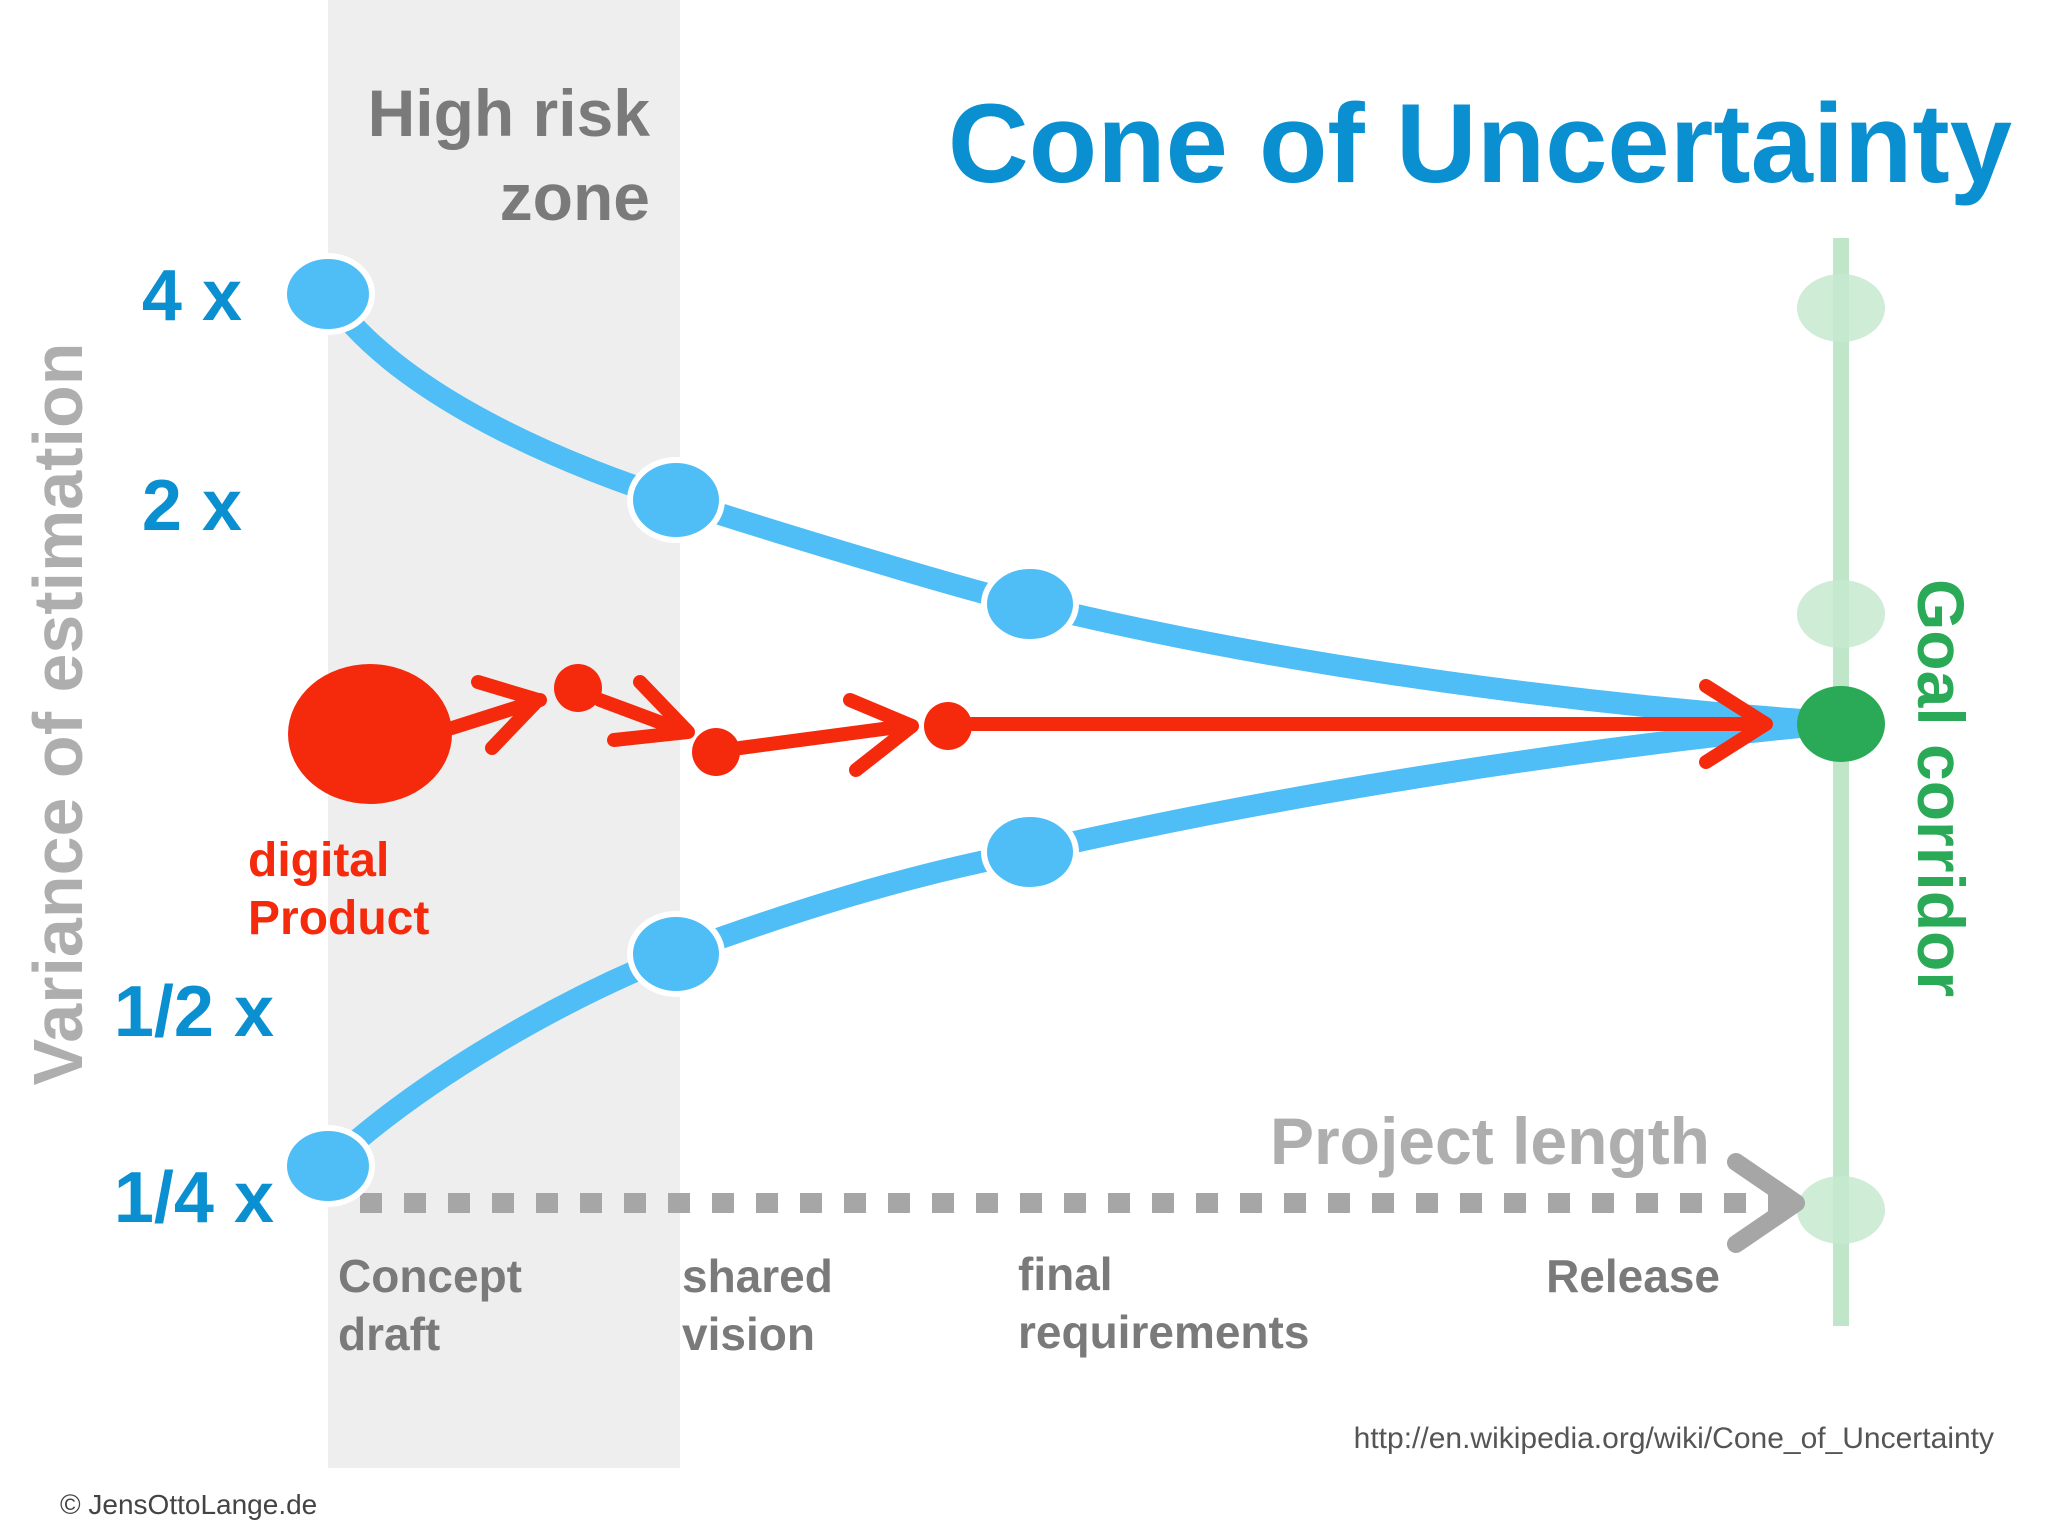  What do you see at coordinates (1841, 782) in the screenshot?
I see `goal-corridor-band` at bounding box center [1841, 782].